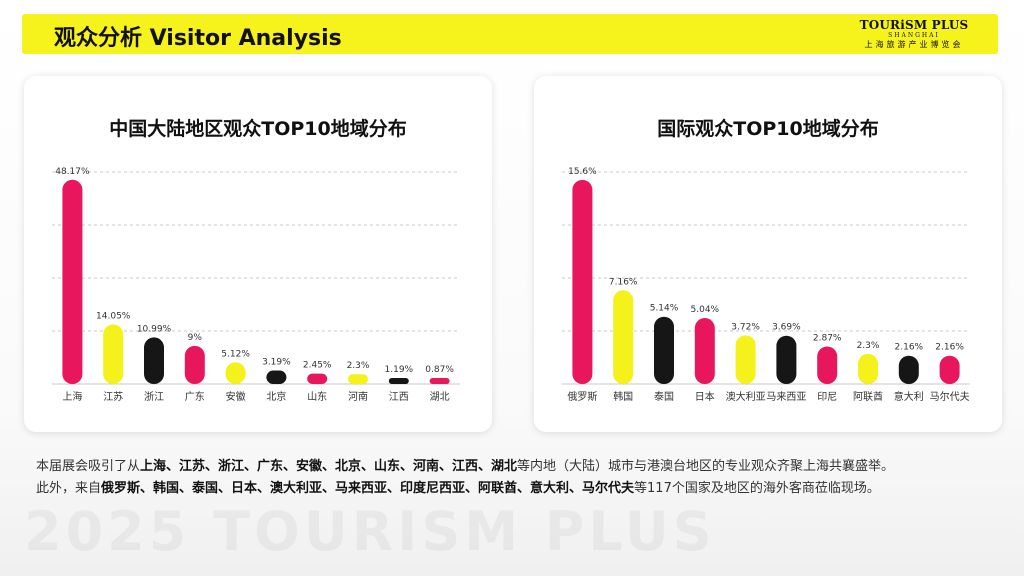 The width and height of the screenshot is (1024, 576). Describe the element at coordinates (358, 396) in the screenshot. I see `category-label-7: 河南` at that location.